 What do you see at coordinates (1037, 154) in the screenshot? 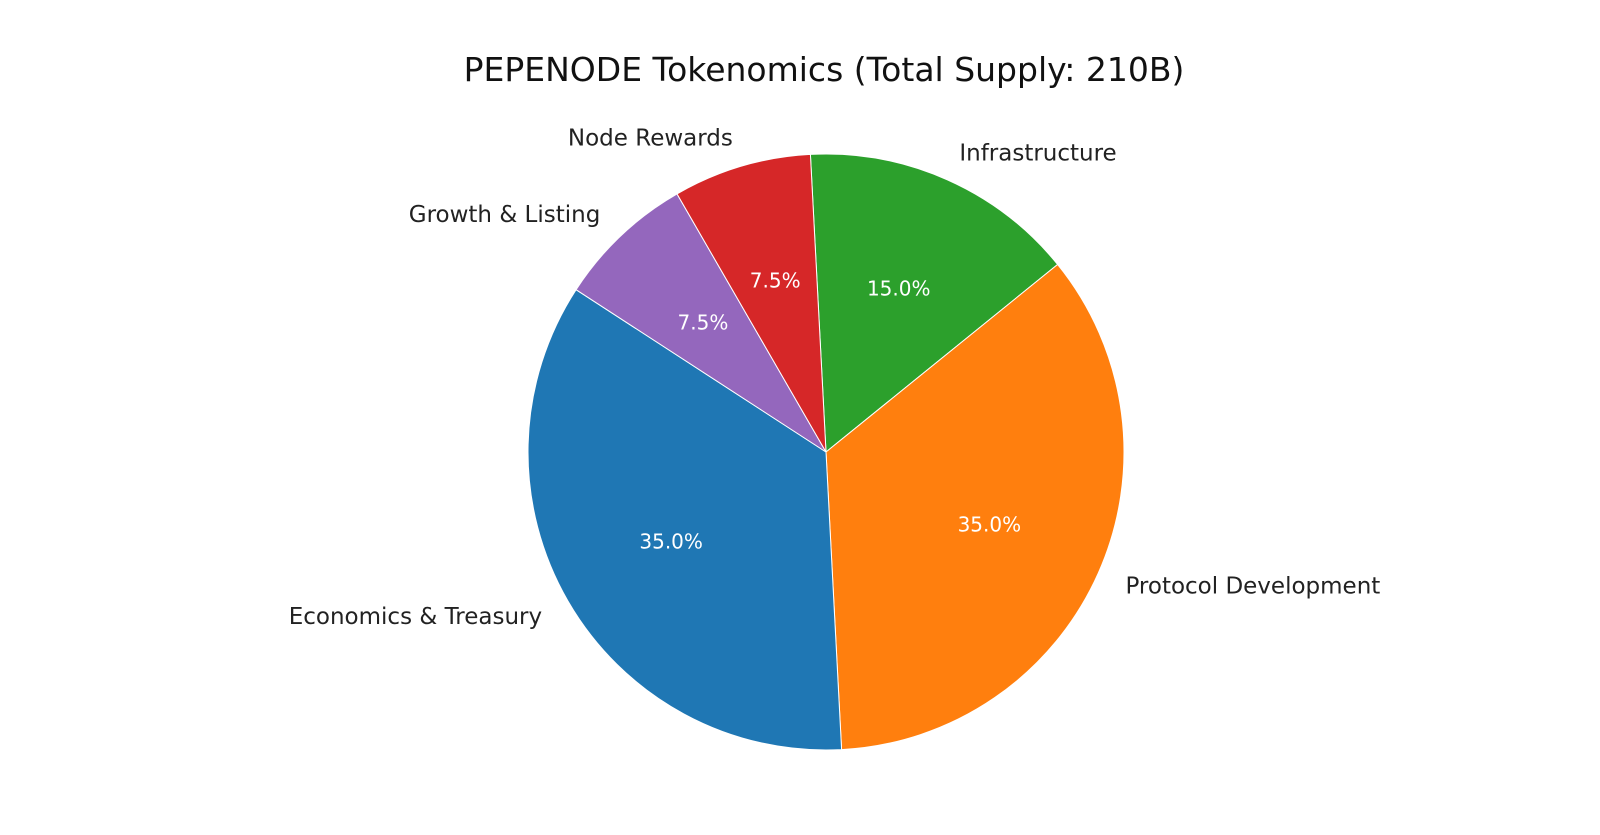
I see `slice-label-infrastructure: Infrastructure` at bounding box center [1037, 154].